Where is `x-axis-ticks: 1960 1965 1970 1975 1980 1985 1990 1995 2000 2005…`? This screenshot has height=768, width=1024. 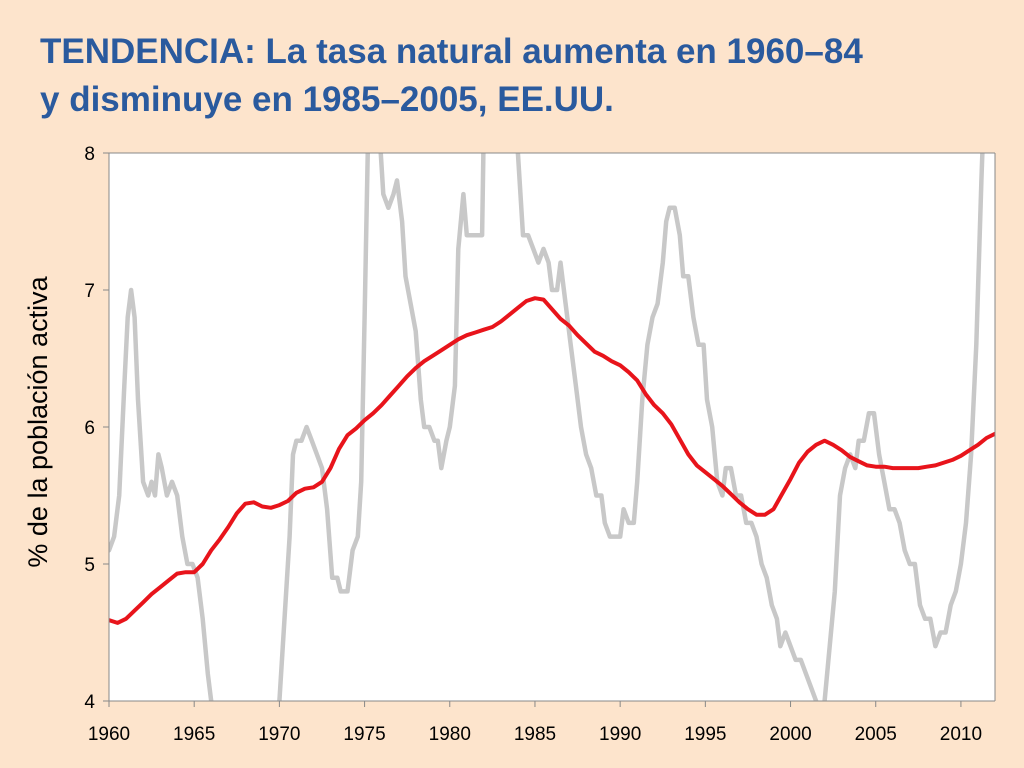
x-axis-ticks: 1960 1965 1970 1975 1980 1985 1990 1995 2000 2005… is located at coordinates (535, 723).